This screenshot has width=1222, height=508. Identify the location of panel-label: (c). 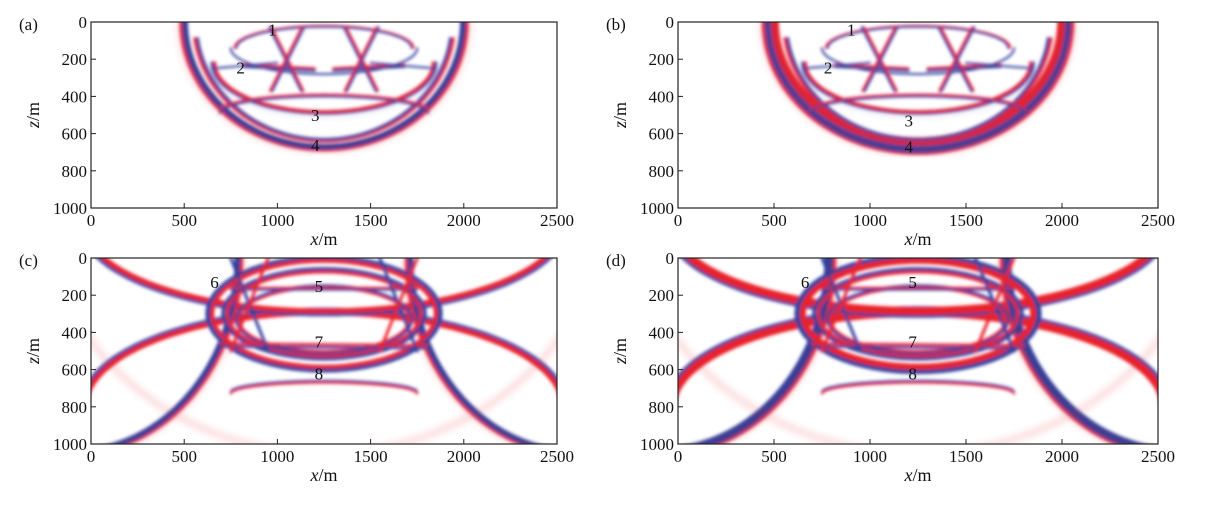
(28, 260).